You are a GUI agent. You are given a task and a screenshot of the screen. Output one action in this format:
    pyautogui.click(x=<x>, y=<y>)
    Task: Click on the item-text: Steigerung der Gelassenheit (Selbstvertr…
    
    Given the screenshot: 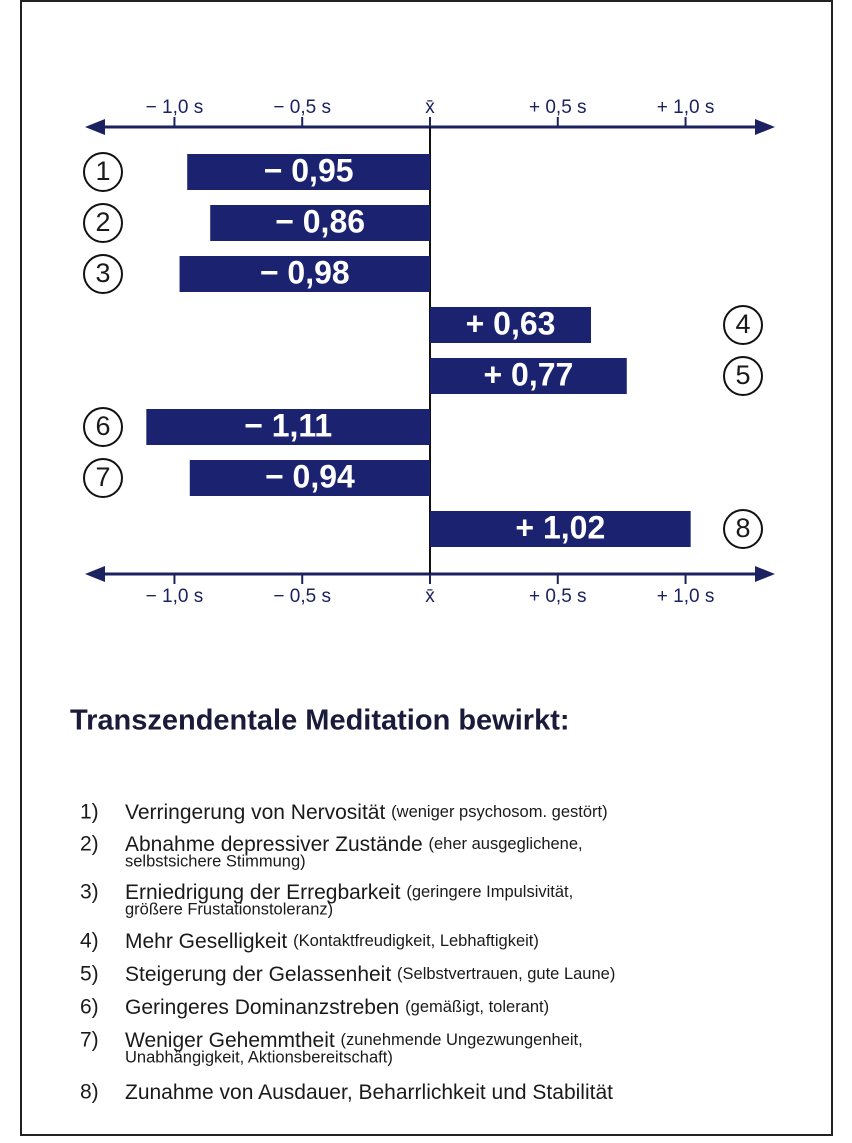 What is the action you would take?
    pyautogui.click(x=370, y=974)
    